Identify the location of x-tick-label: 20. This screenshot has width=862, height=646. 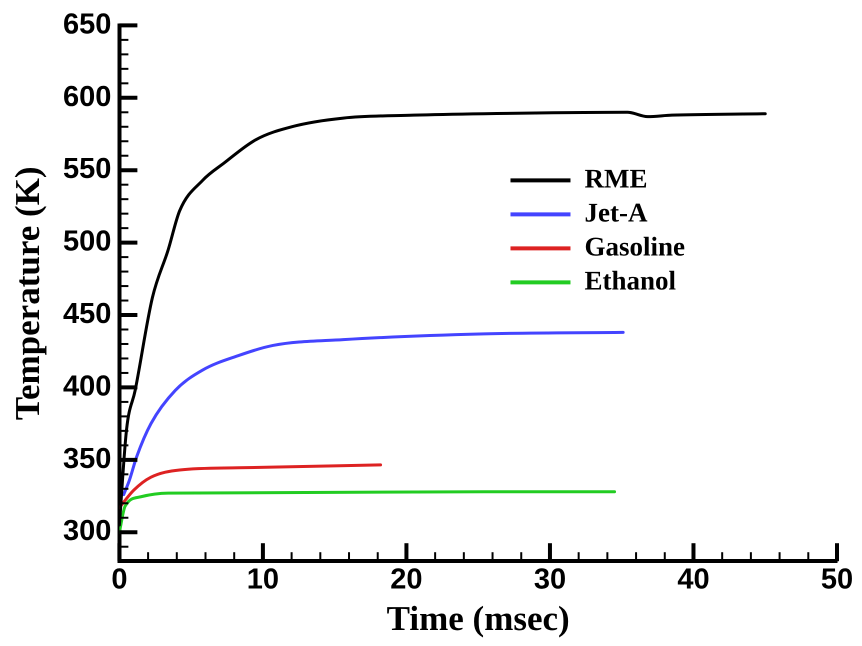
(406, 580).